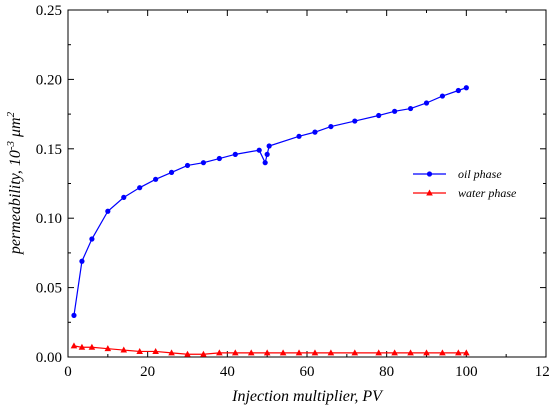 This screenshot has width=550, height=411. What do you see at coordinates (68, 372) in the screenshot?
I see `x-tick-label: 0` at bounding box center [68, 372].